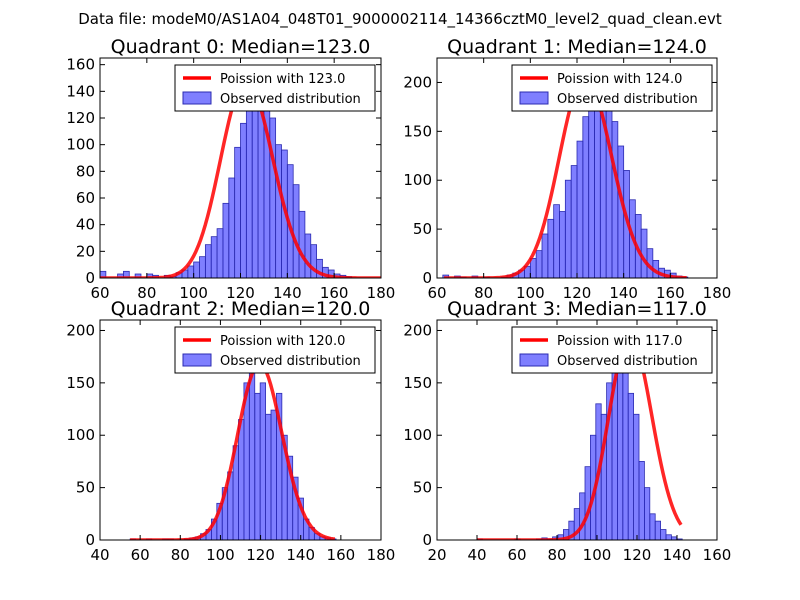 The width and height of the screenshot is (800, 600). What do you see at coordinates (241, 47) in the screenshot?
I see `chart-title: Quadrant 0: Median=123.0` at bounding box center [241, 47].